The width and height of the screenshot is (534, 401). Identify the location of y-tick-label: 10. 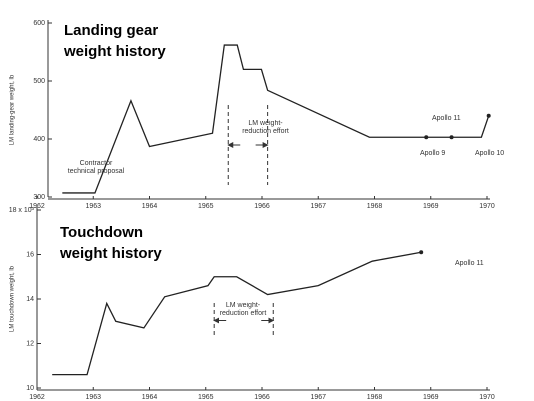
(30, 388).